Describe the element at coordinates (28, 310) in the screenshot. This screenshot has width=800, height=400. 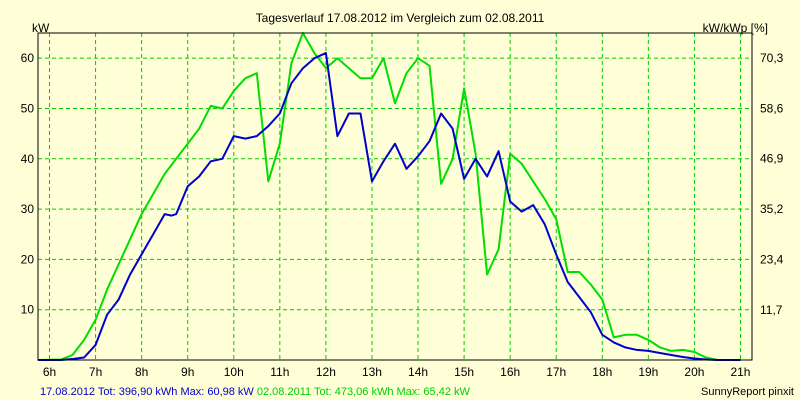
I see `y-left-tick-label: 10` at that location.